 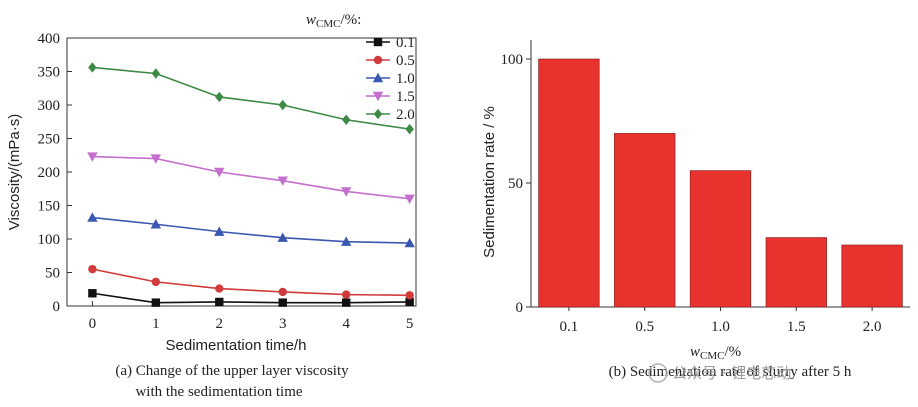 What do you see at coordinates (512, 60) in the screenshot?
I see `right-y-tick-label: 100` at bounding box center [512, 60].